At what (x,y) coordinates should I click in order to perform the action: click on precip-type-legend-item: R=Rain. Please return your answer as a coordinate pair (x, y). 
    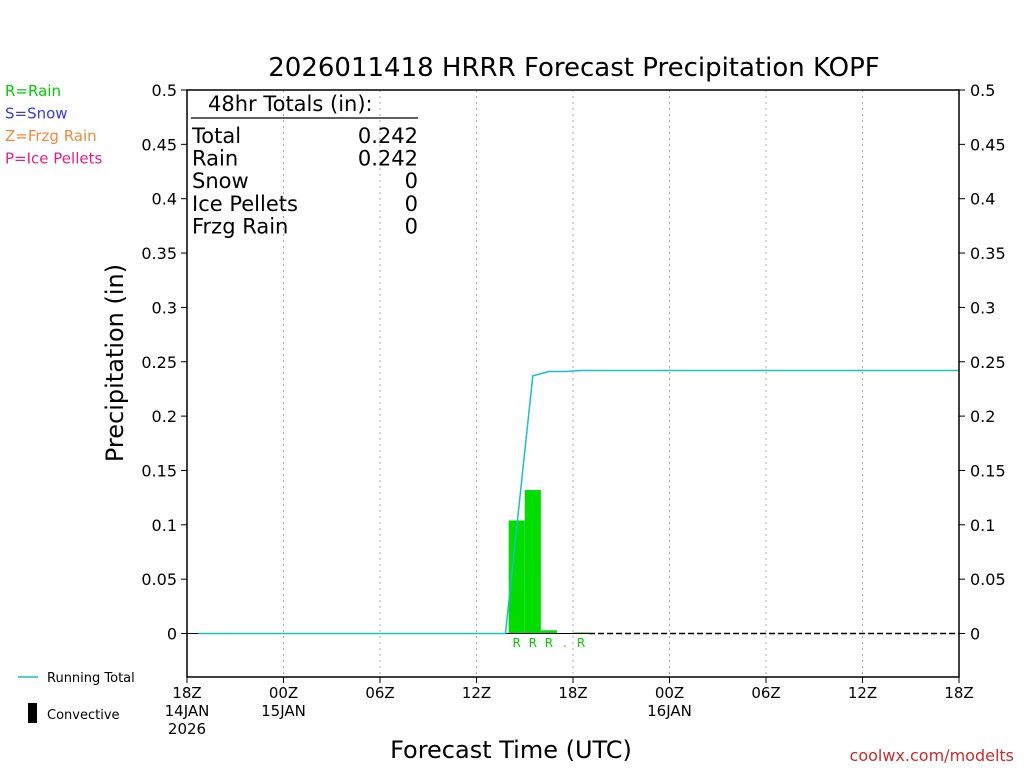
    Looking at the image, I should click on (33, 91).